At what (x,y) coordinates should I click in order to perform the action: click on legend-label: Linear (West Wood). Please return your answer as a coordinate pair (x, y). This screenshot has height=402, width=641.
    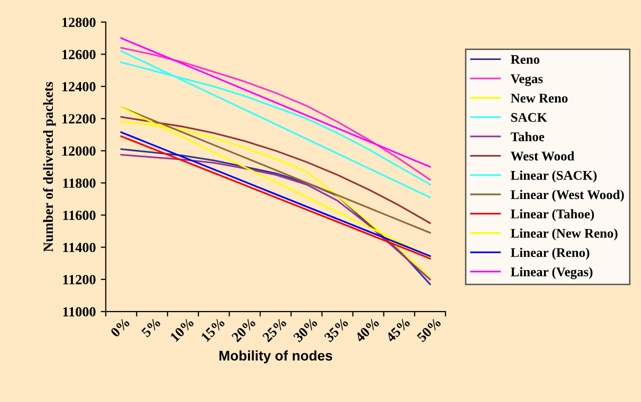
    Looking at the image, I should click on (567, 196).